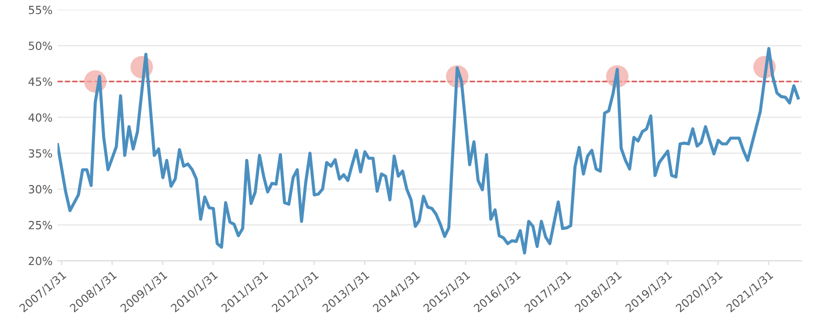 This screenshot has height=326, width=822. What do you see at coordinates (40, 189) in the screenshot?
I see `y-tick-label: 30%` at bounding box center [40, 189].